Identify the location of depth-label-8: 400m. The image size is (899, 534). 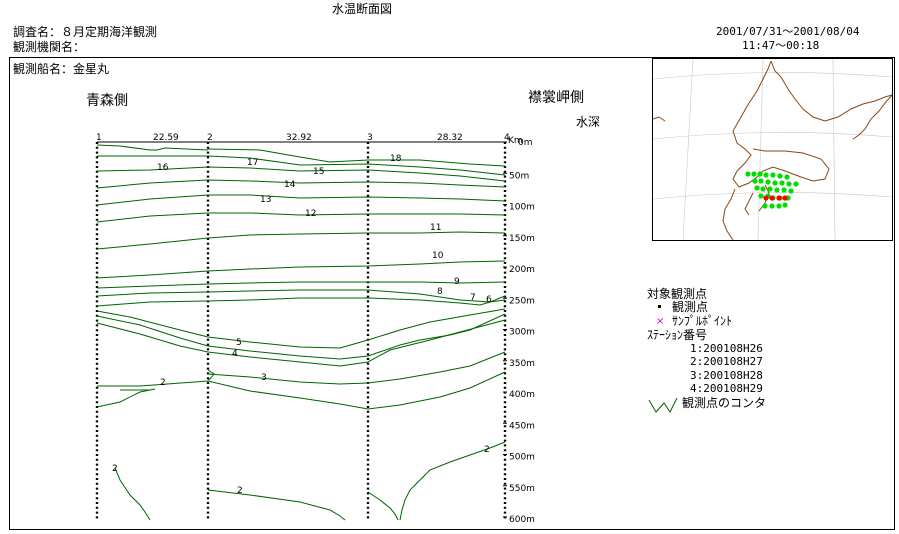
(522, 395).